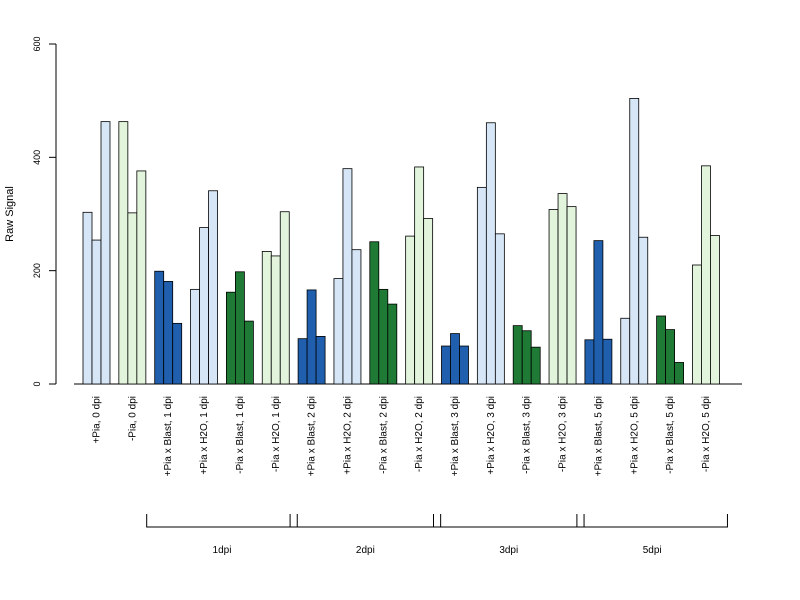 Image resolution: width=800 pixels, height=600 pixels. Describe the element at coordinates (222, 550) in the screenshot. I see `group-label: 1dpi` at that location.